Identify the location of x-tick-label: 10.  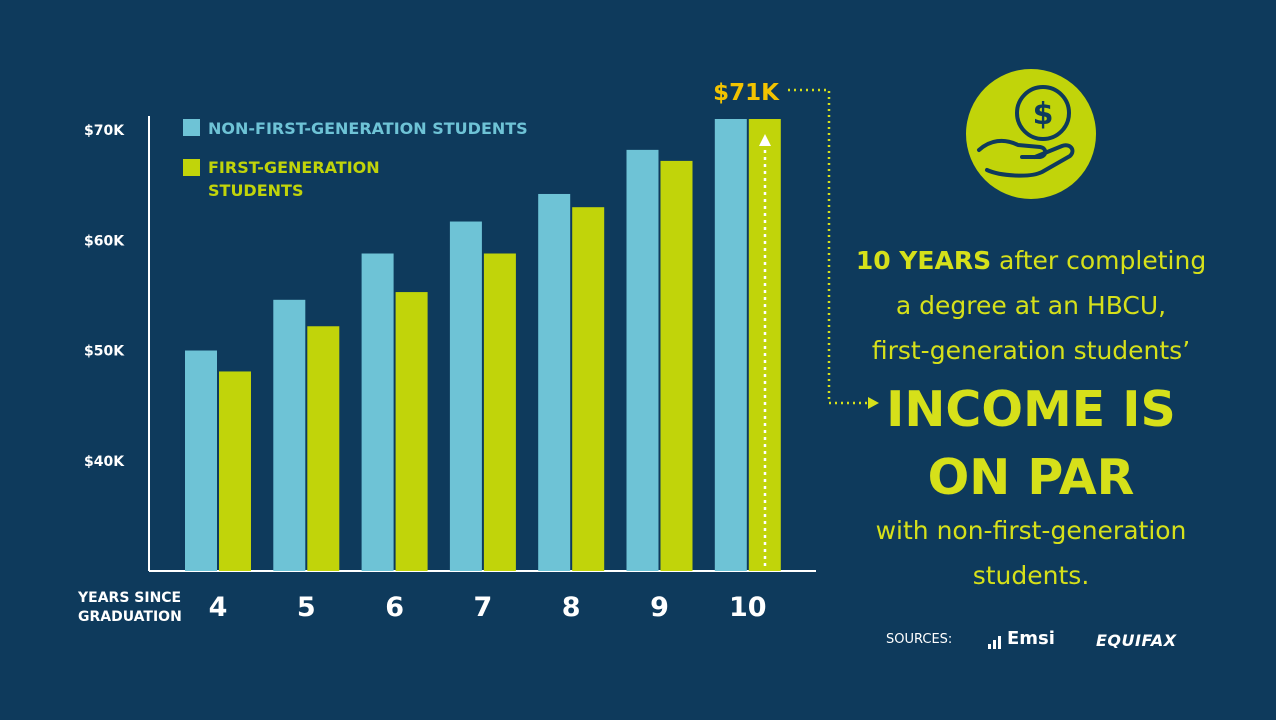
(748, 607).